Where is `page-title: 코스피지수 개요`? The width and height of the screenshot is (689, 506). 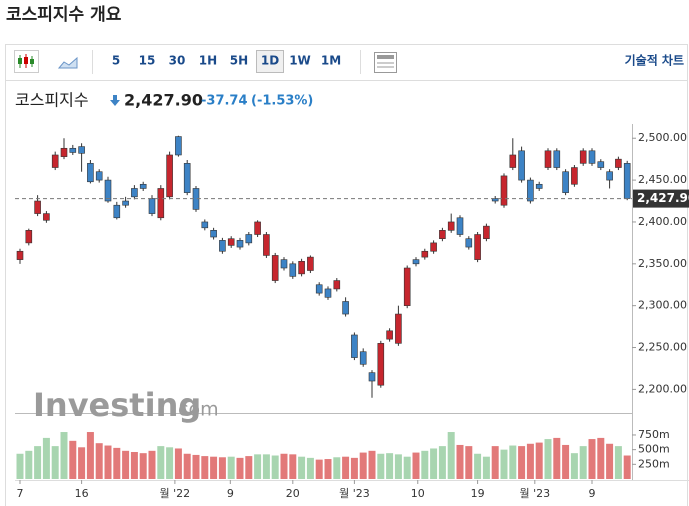 page-title: 코스피지수 개요 is located at coordinates (64, 15).